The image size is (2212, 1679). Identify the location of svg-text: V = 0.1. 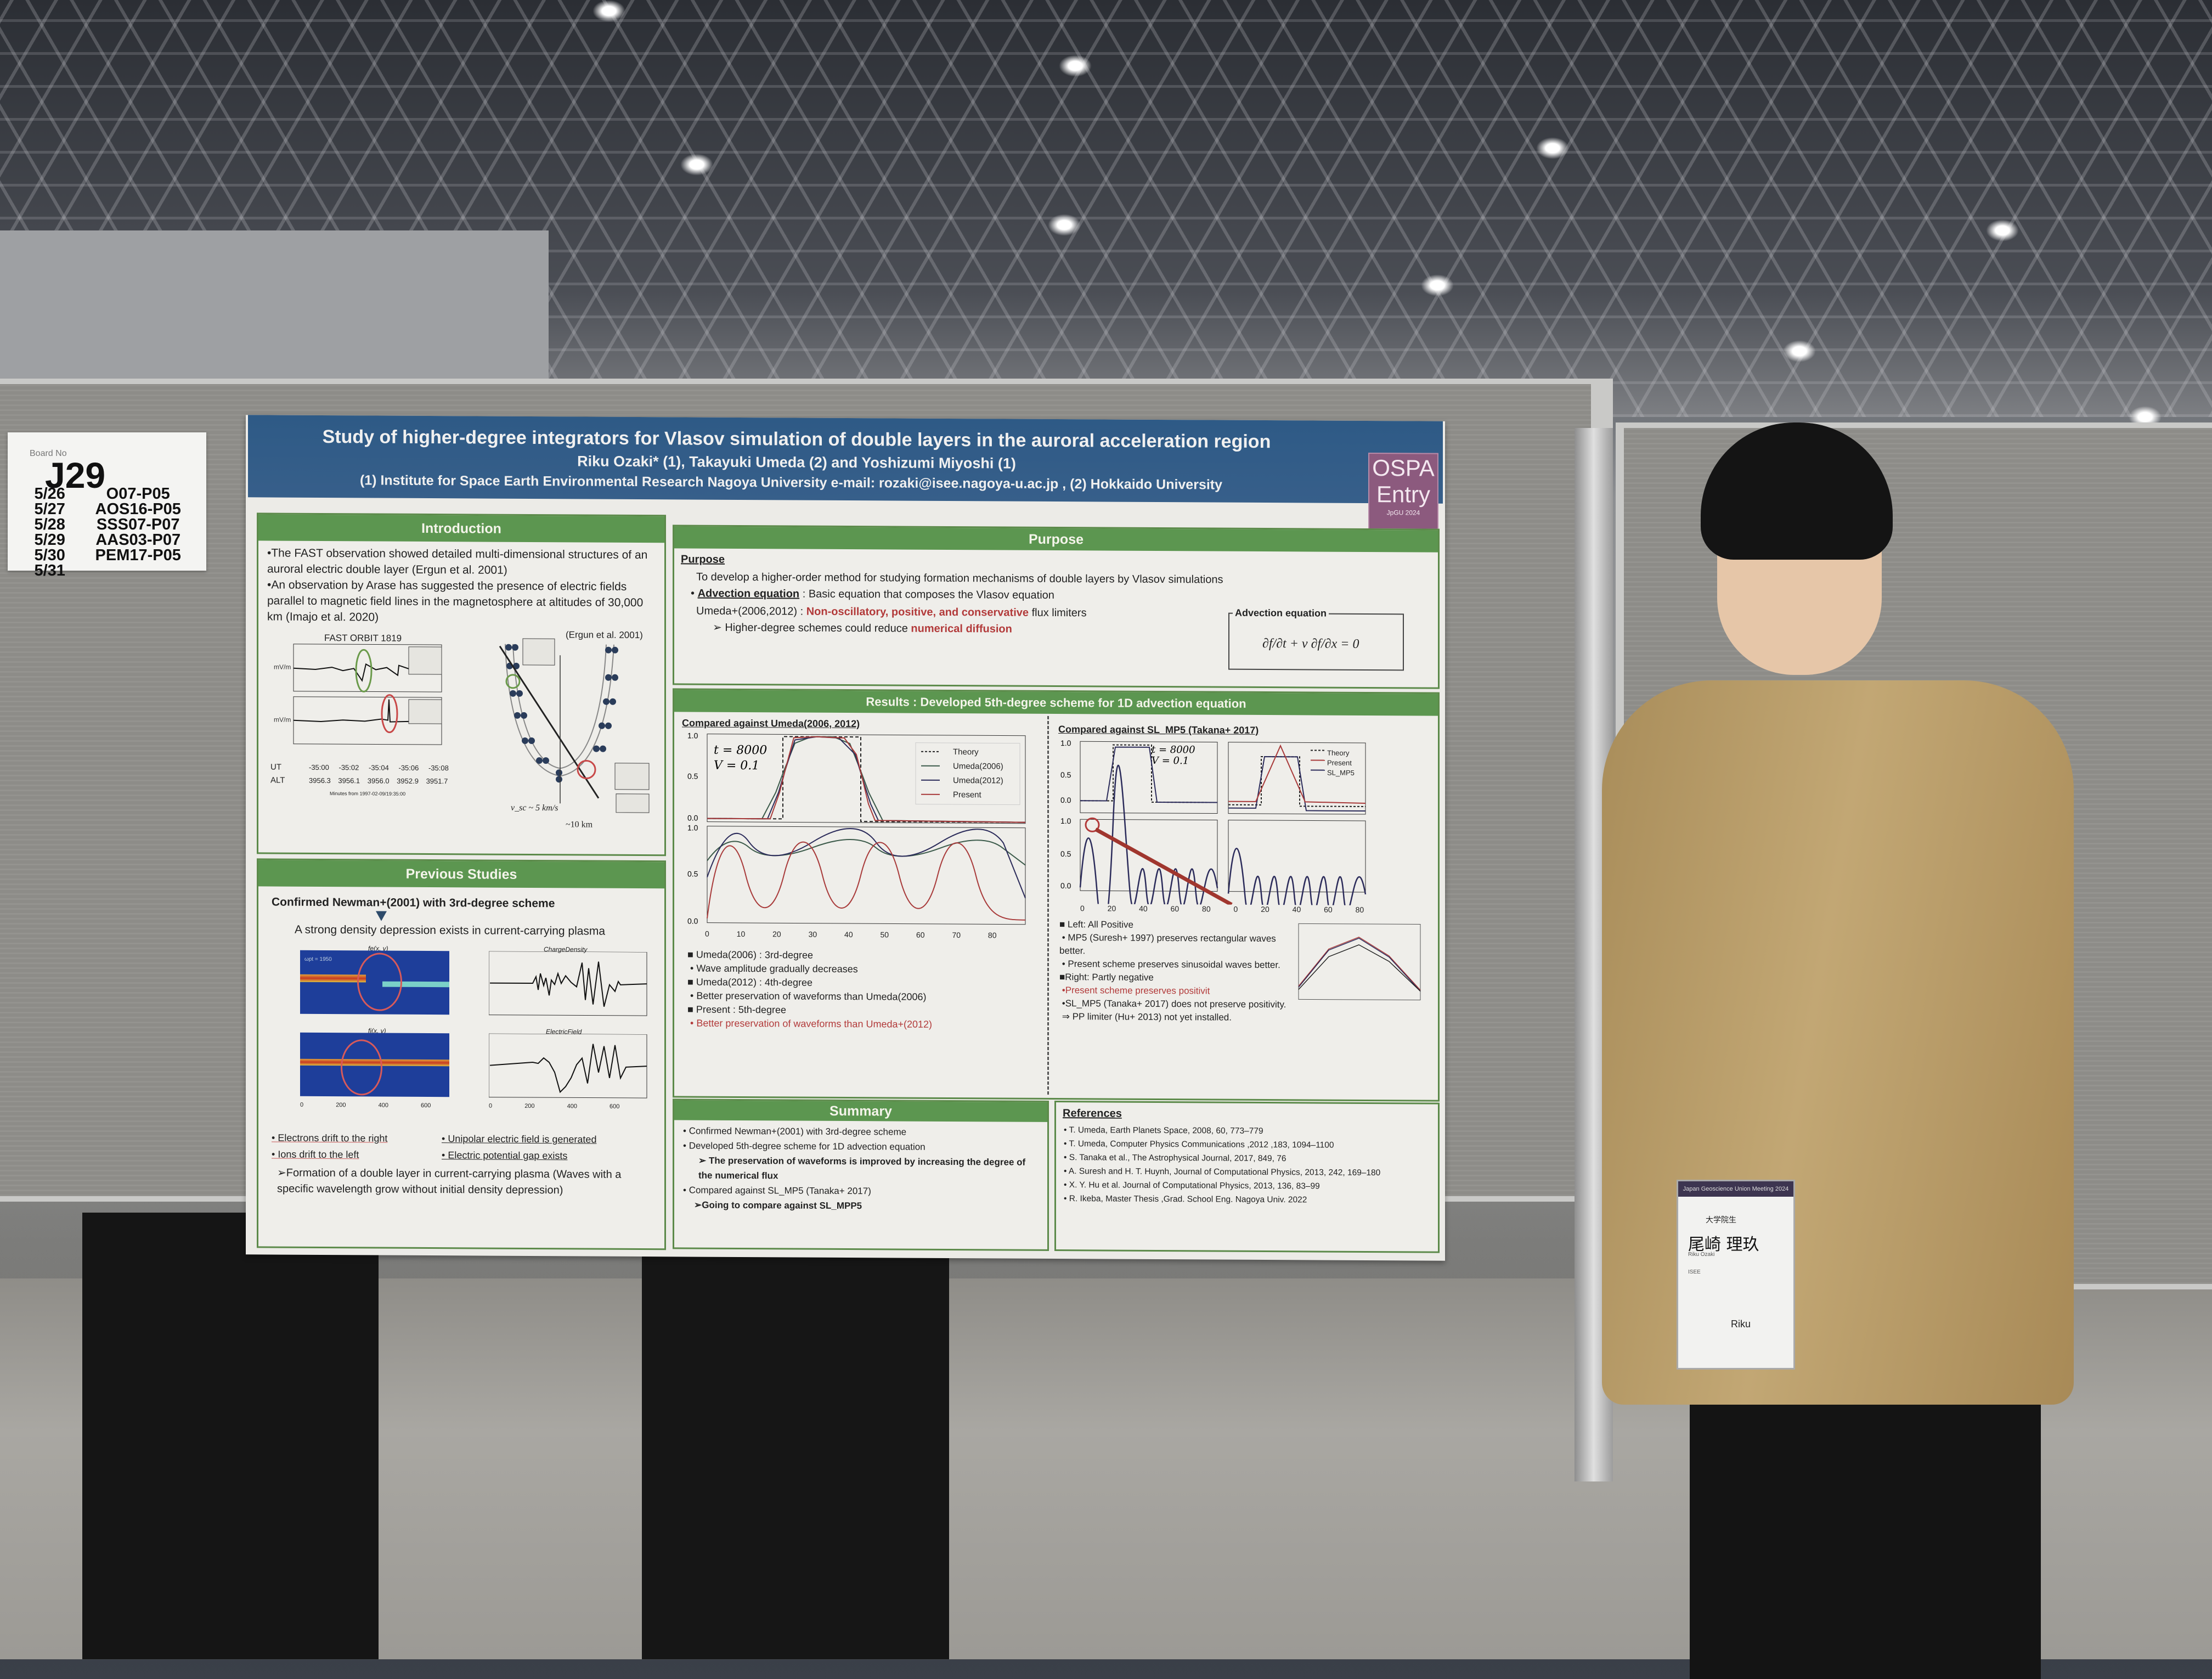
(1170, 761).